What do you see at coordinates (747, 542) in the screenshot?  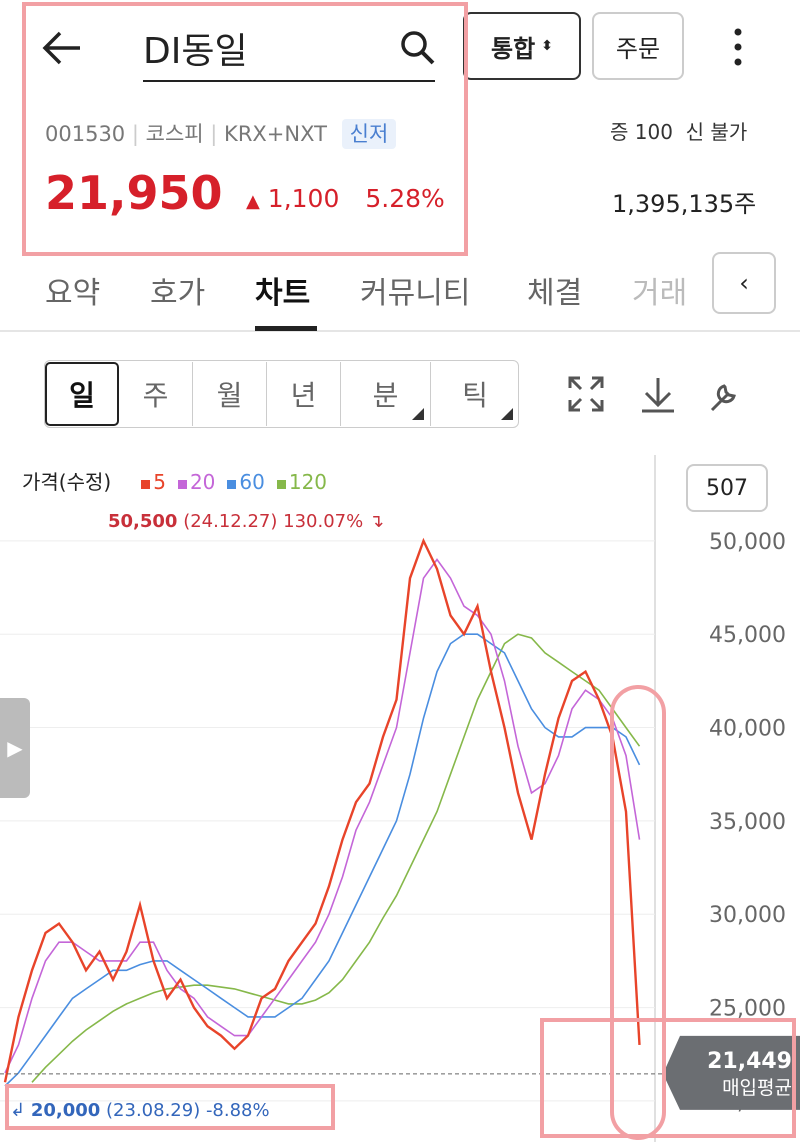 I see `y-tick-label: 50,000` at bounding box center [747, 542].